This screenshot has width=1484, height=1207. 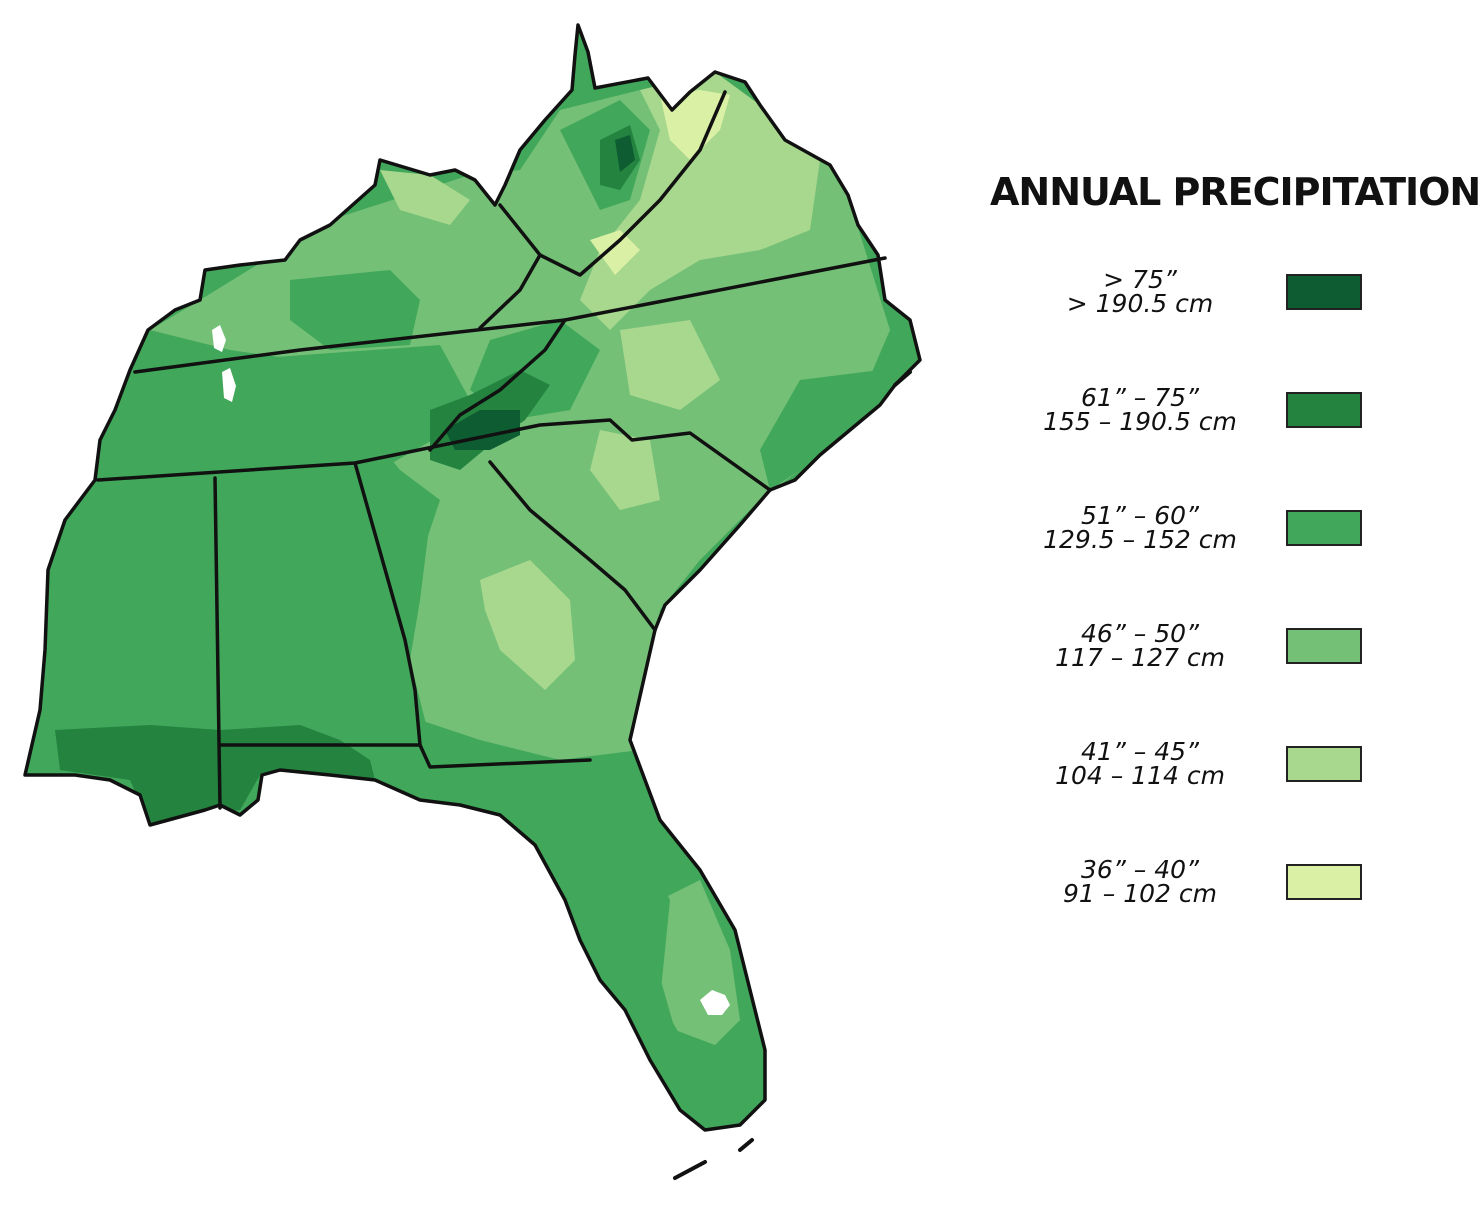 What do you see at coordinates (1140, 421) in the screenshot?
I see `legend-cm: 155 – 190.5 cm` at bounding box center [1140, 421].